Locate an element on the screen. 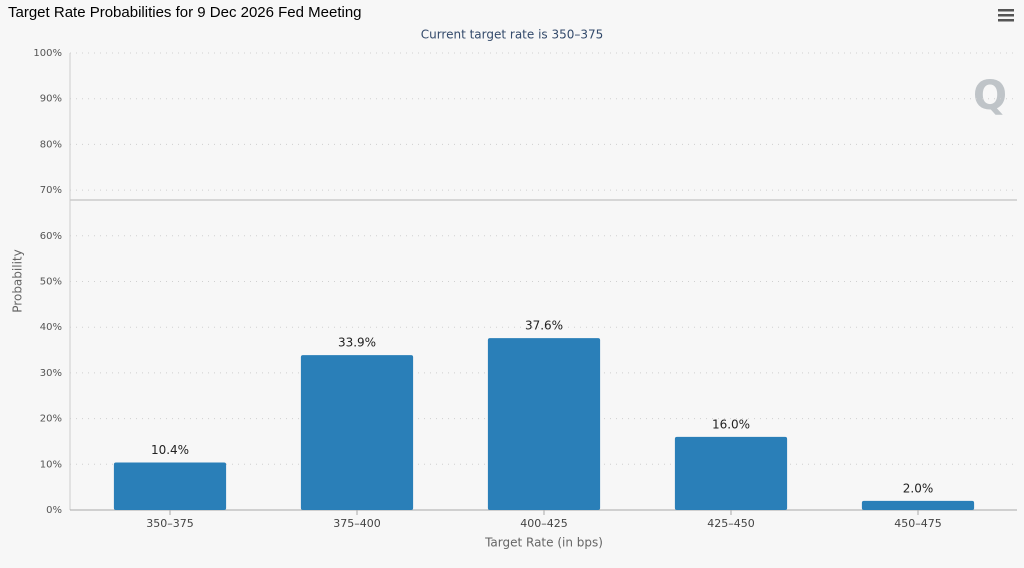  y-tick-label: 80% is located at coordinates (51, 144).